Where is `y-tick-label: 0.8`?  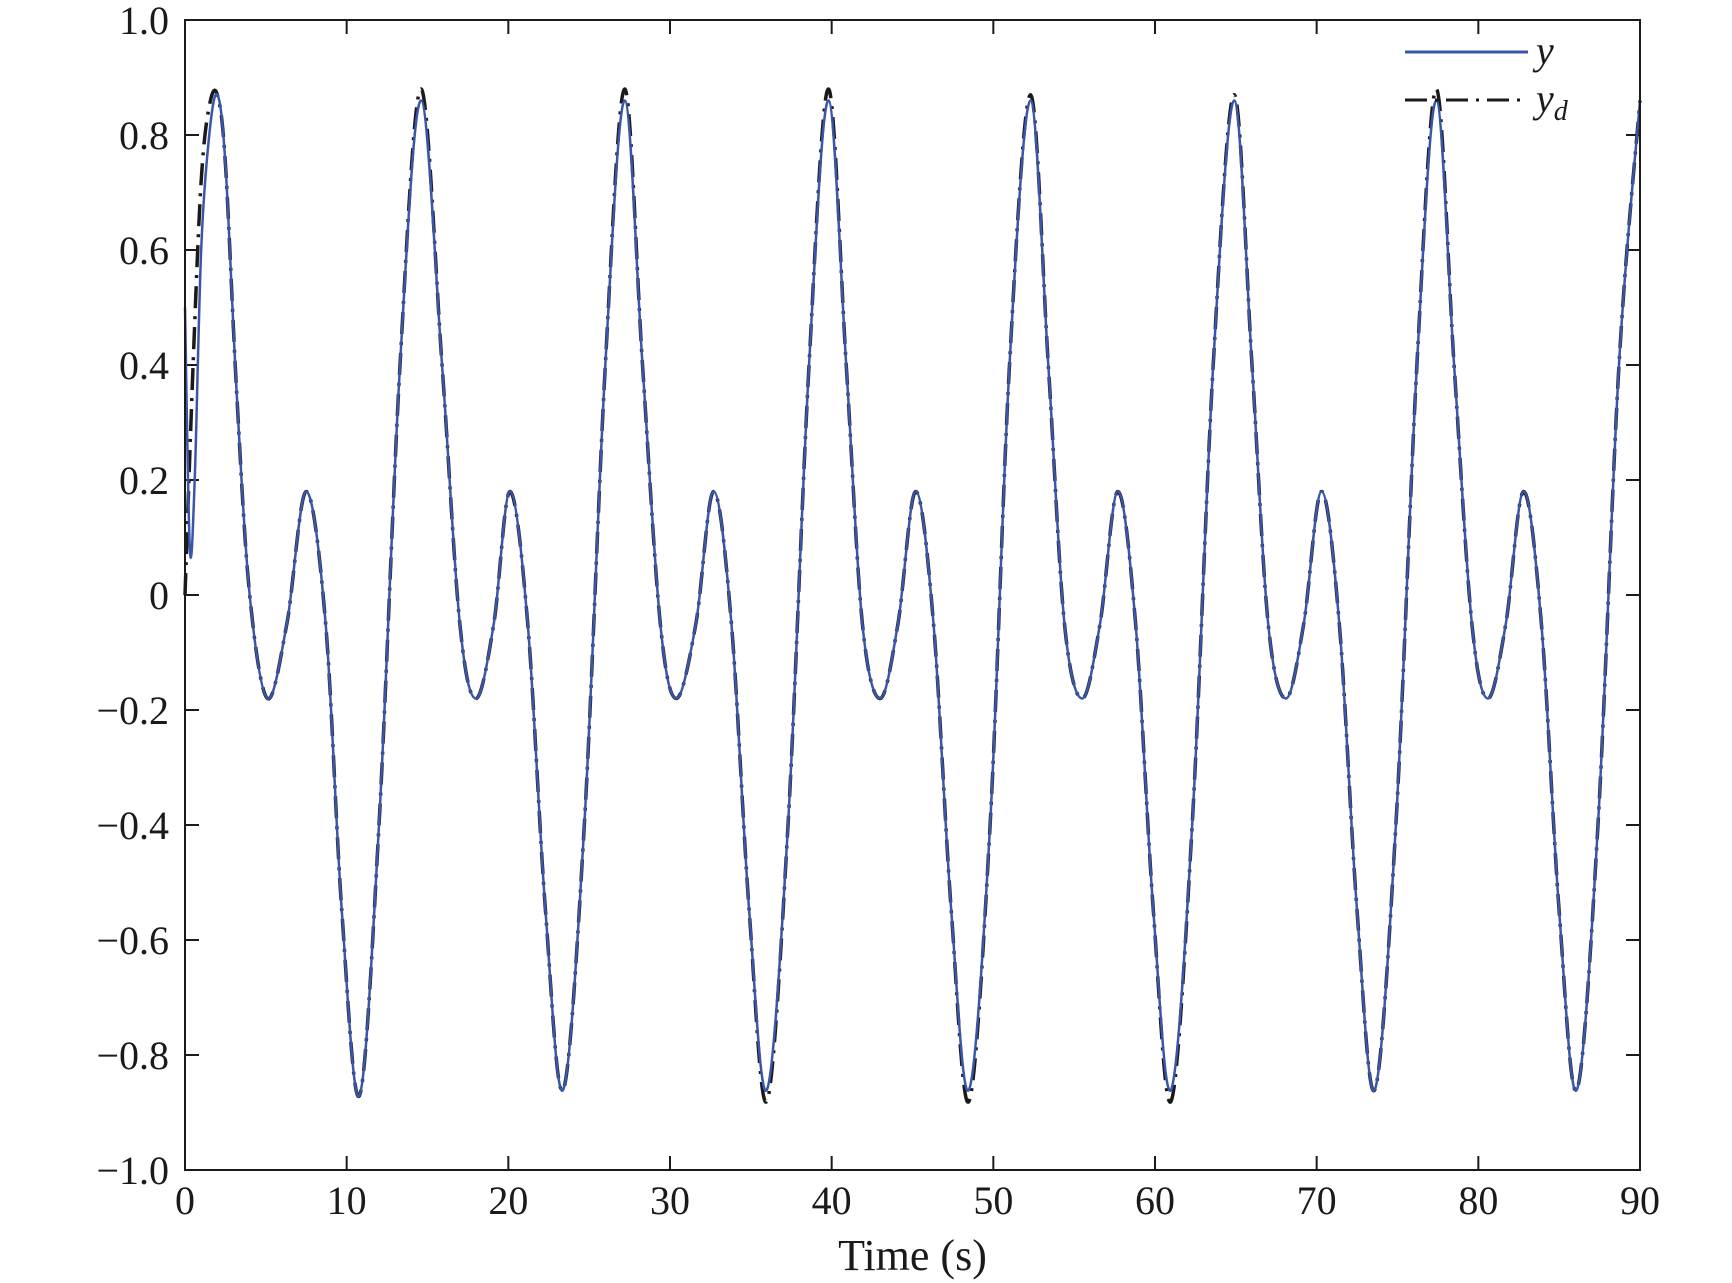 y-tick-label: 0.8 is located at coordinates (144, 135).